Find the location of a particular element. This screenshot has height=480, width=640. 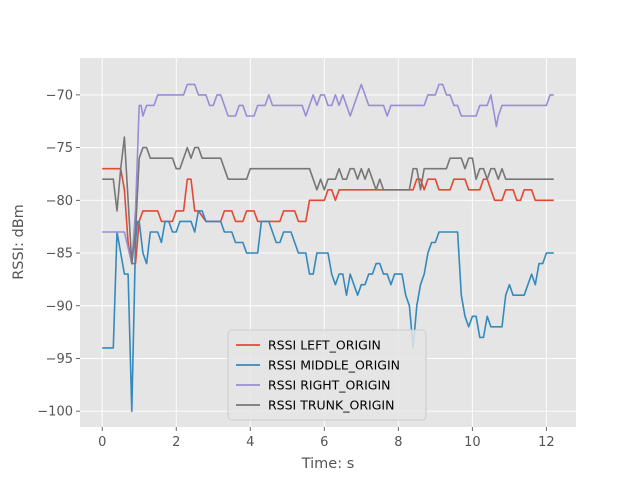

x-tick-label: 4 is located at coordinates (250, 442).